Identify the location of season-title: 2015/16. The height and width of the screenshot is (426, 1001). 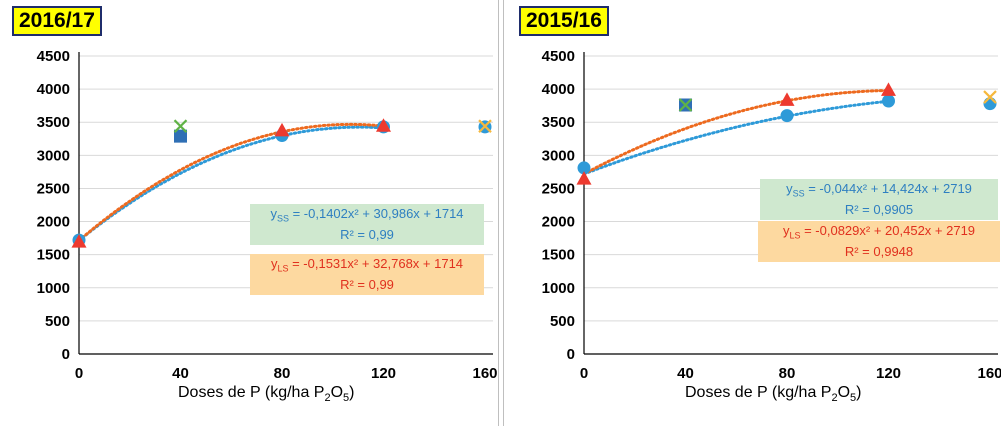
(564, 21).